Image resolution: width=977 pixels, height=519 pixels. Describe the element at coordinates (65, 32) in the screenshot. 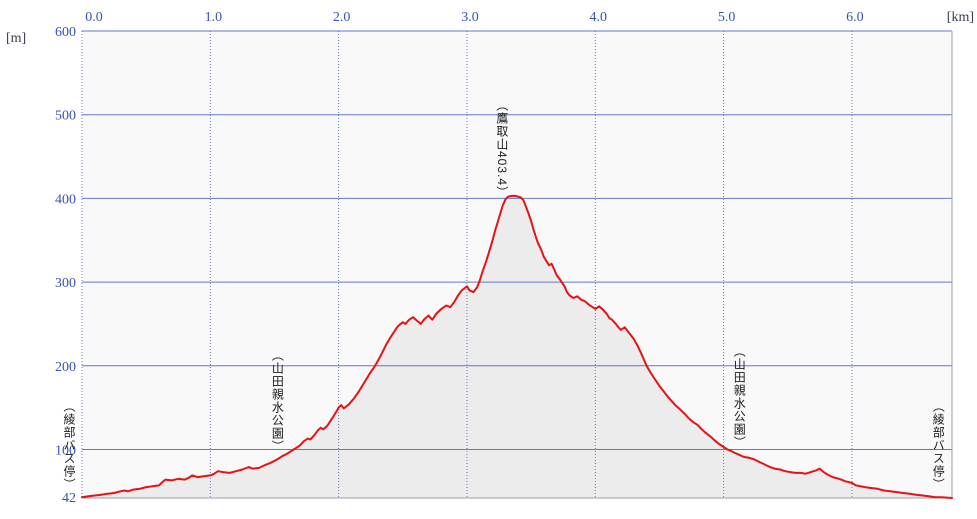

I see `y-tick-label-600: 600` at that location.